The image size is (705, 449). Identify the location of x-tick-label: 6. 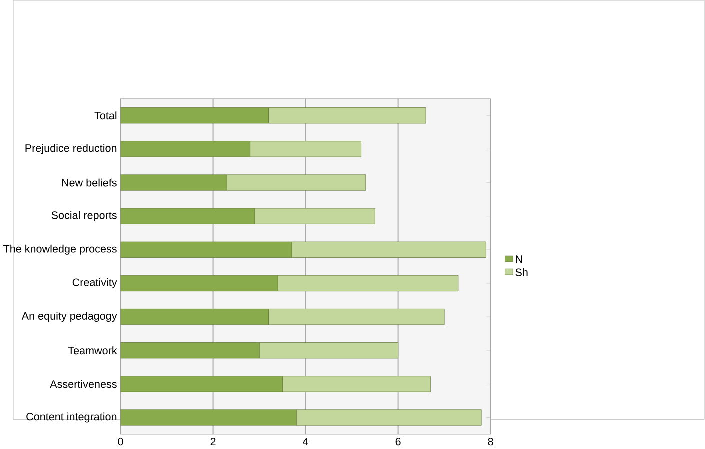
(398, 442).